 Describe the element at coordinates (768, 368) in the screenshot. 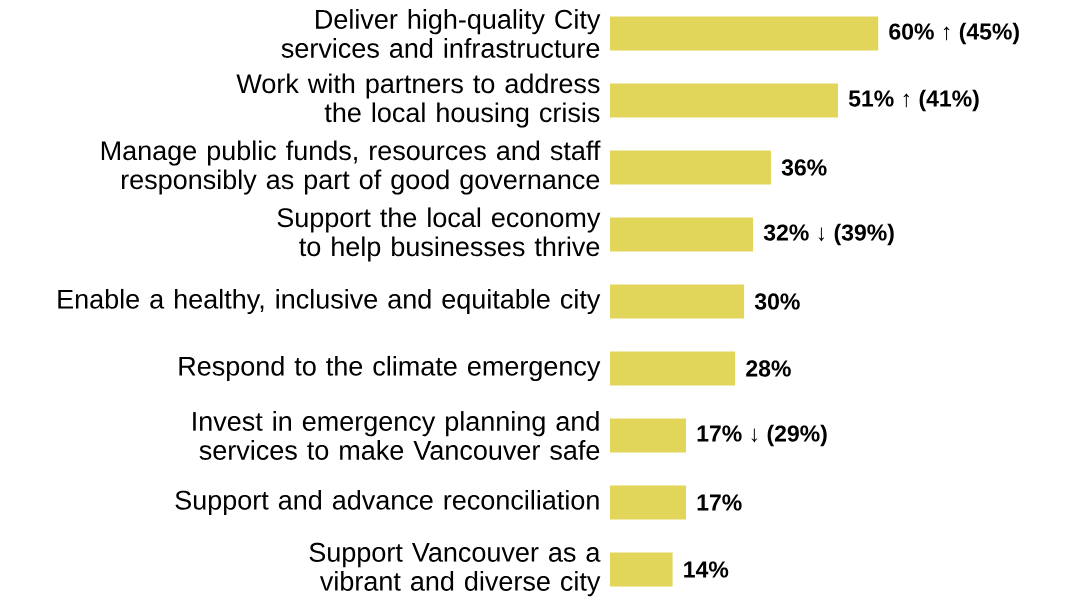

I see `data-label: 28%` at that location.